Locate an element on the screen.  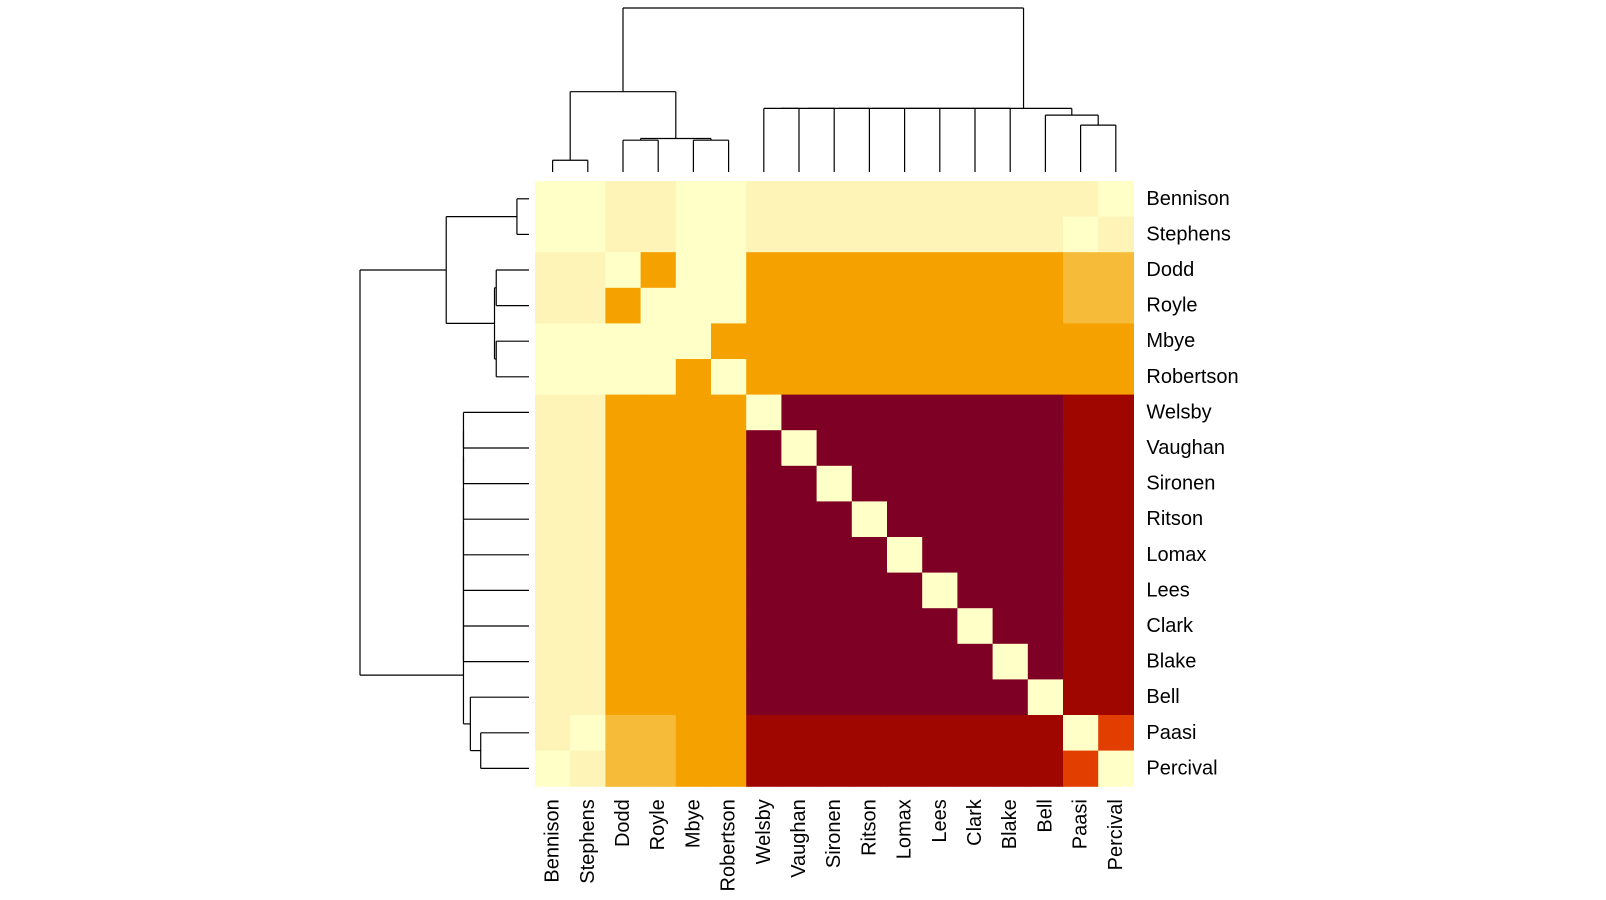
column-label: Welsby is located at coordinates (764, 831).